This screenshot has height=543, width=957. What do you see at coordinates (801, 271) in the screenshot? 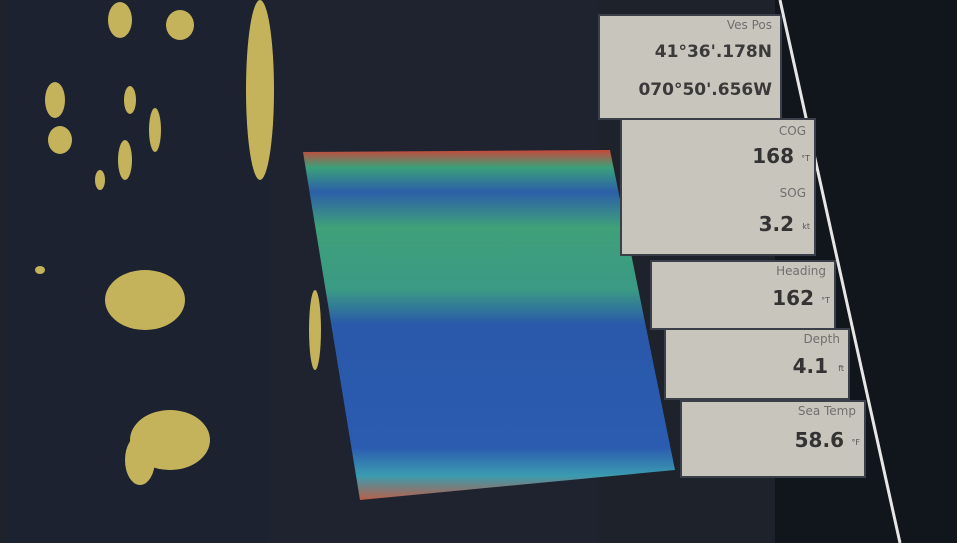
I see `heading-label: Heading` at bounding box center [801, 271].